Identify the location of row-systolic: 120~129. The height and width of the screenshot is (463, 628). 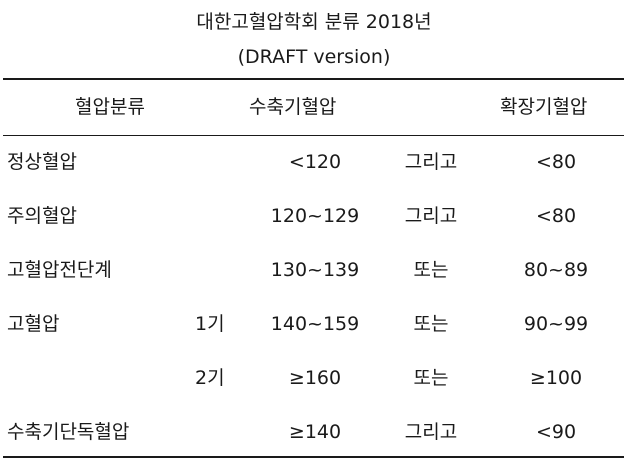
(315, 216).